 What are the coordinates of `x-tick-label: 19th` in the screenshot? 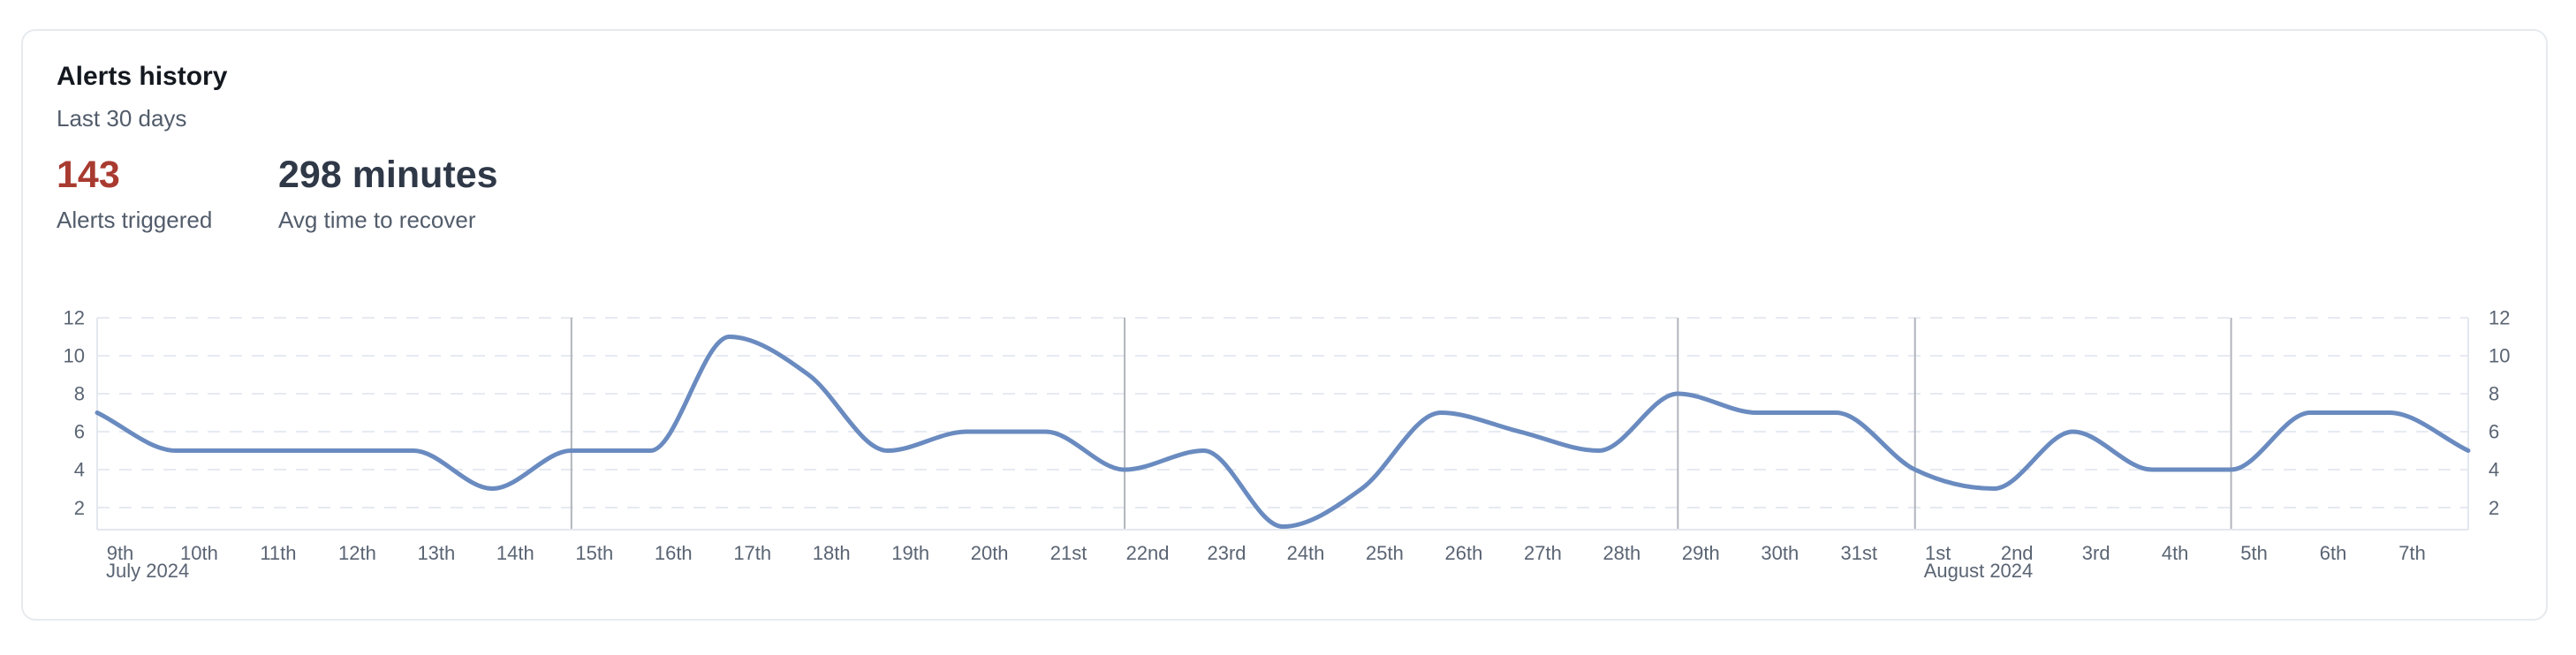 It's located at (910, 553).